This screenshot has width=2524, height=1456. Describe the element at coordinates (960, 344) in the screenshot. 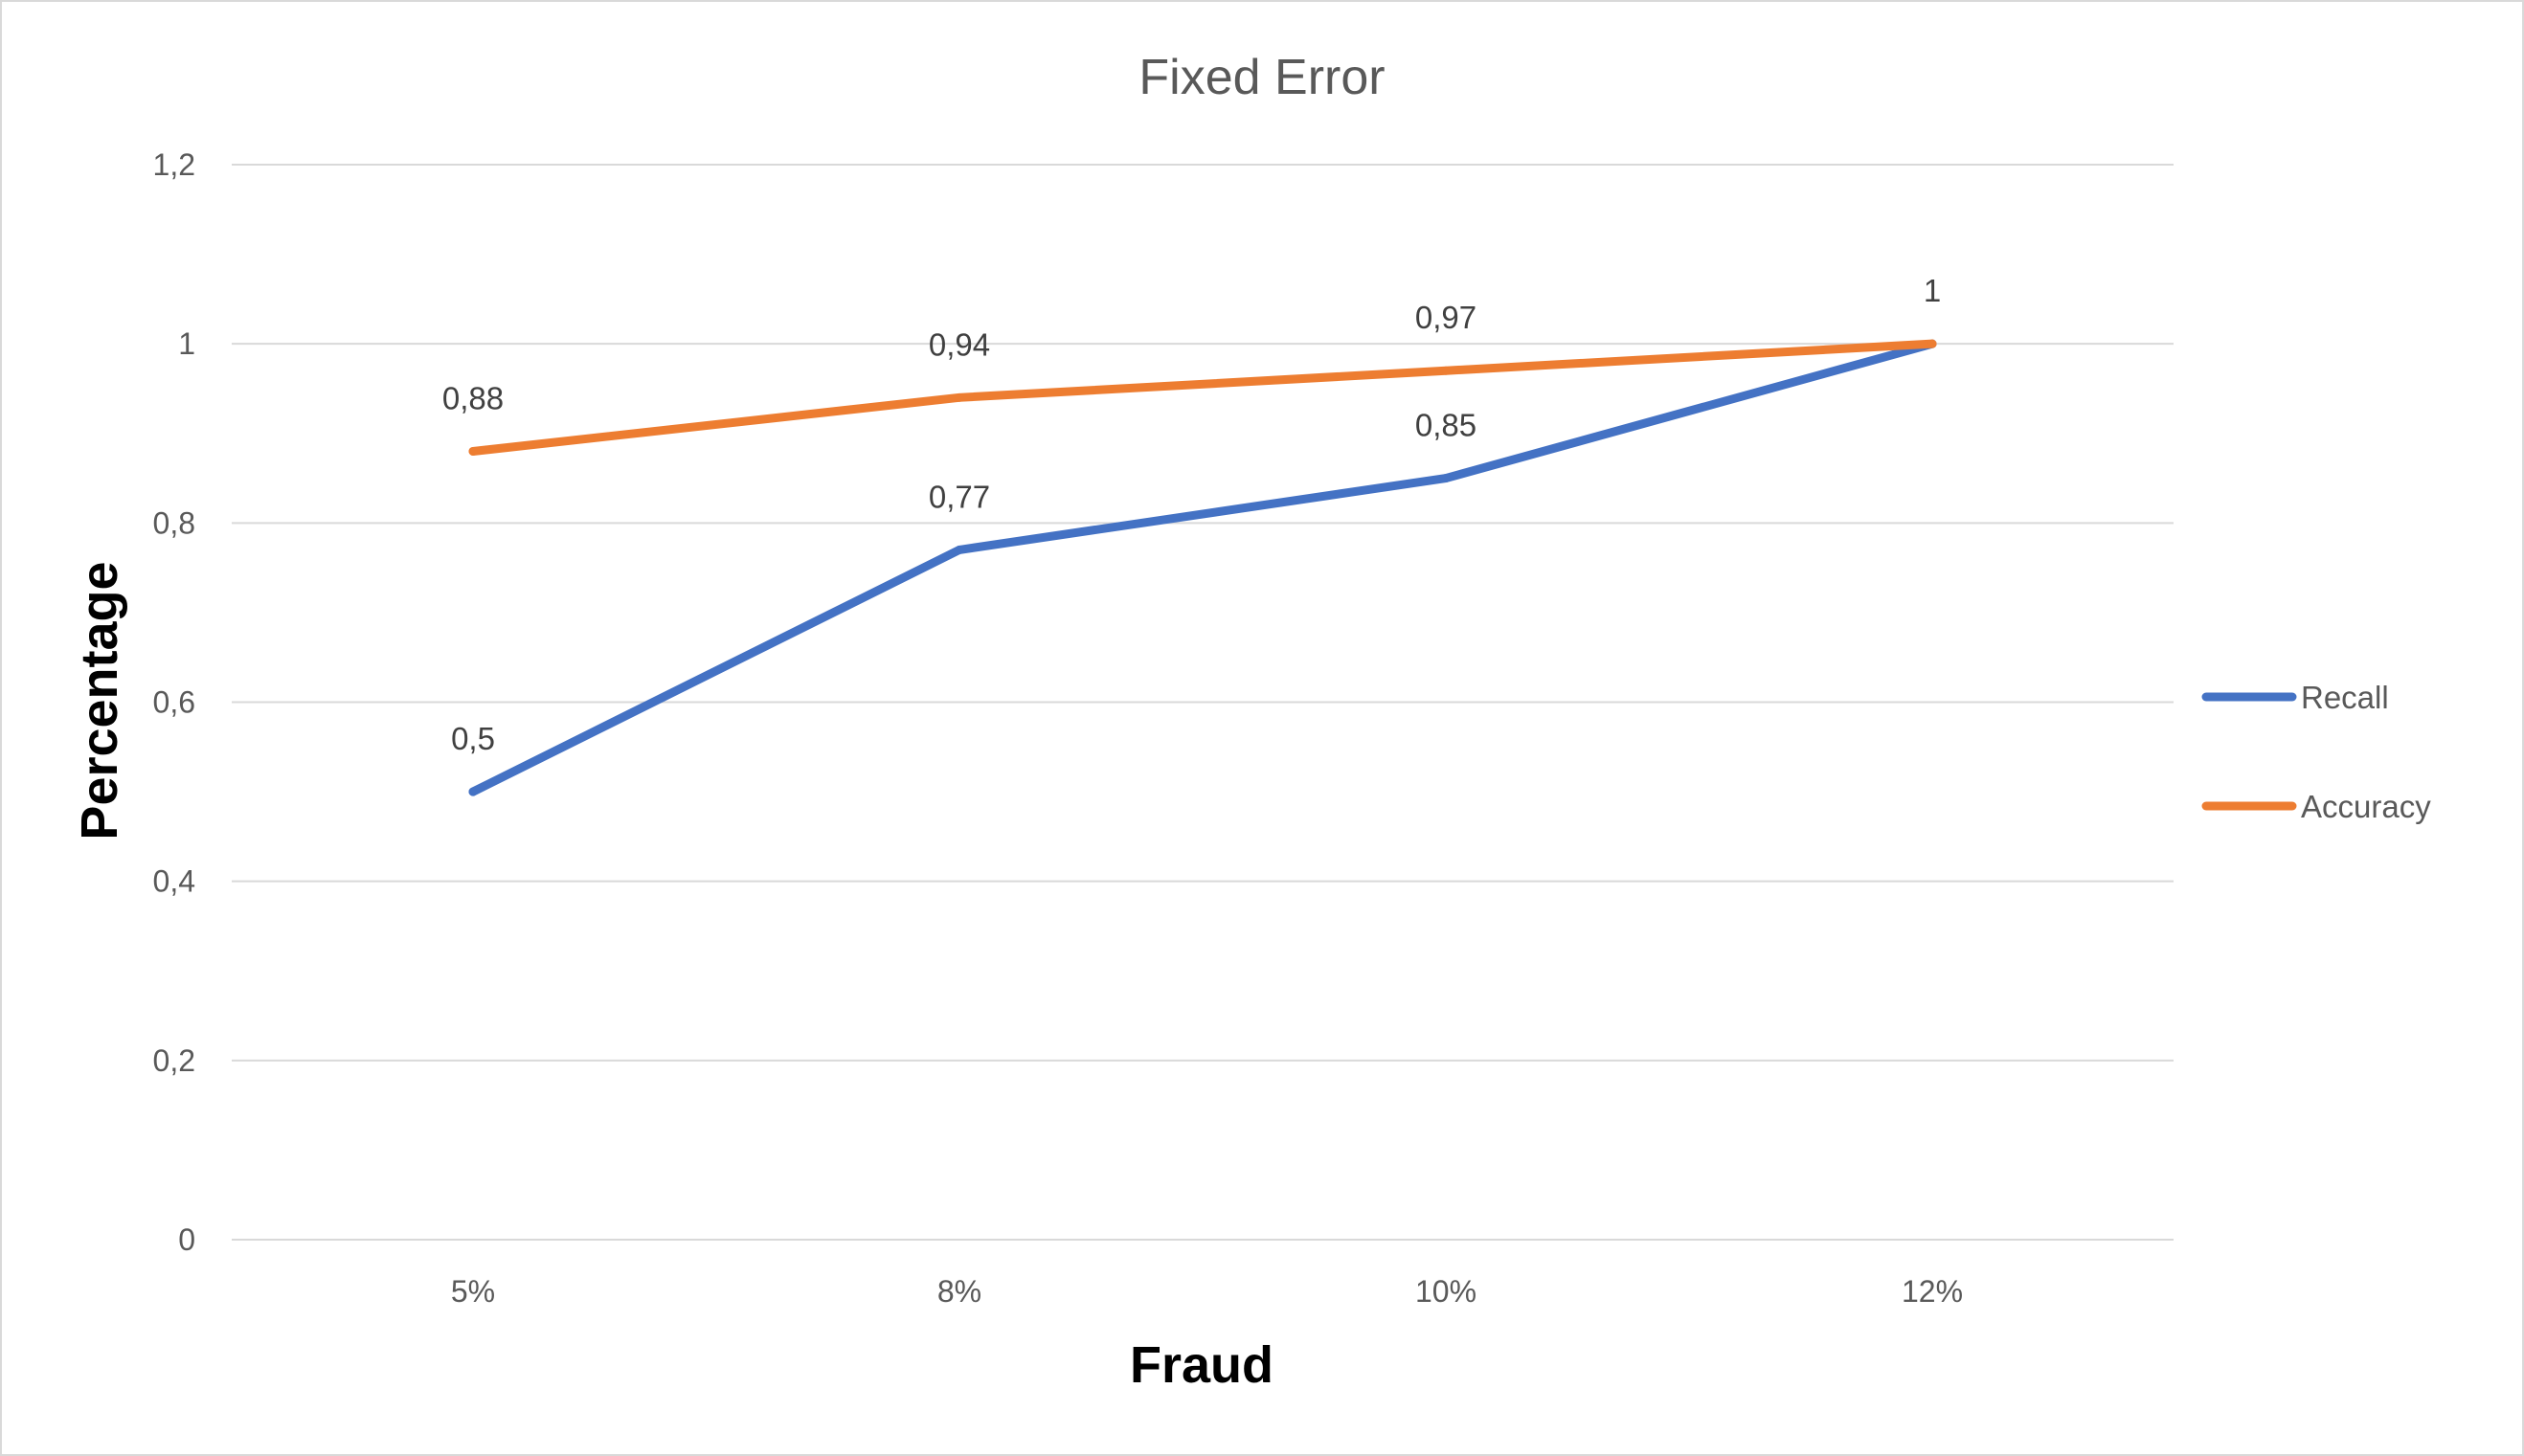

I see `data-label-accuracy: 0,94` at that location.